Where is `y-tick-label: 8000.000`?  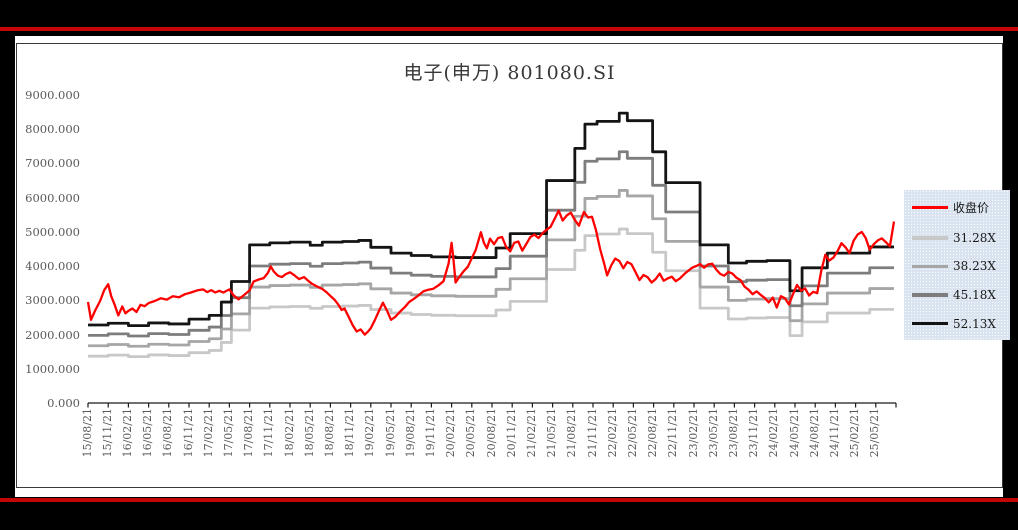
y-tick-label: 8000.000 is located at coordinates (52, 129).